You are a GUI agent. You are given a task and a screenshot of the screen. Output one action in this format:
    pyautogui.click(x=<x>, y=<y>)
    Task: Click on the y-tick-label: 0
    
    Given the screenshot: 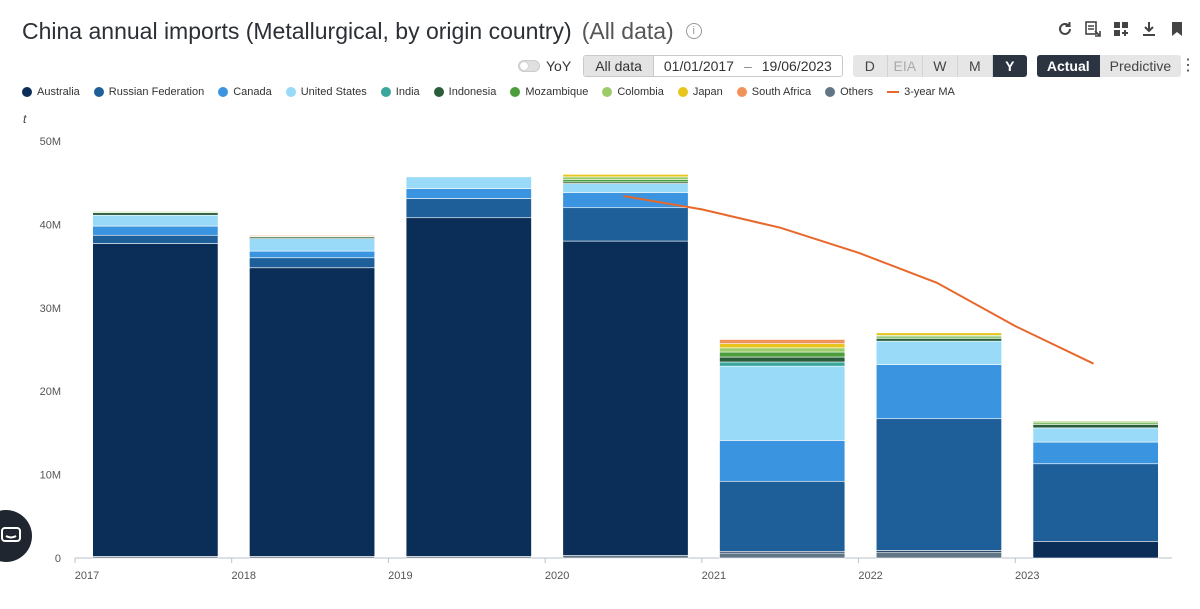 What is the action you would take?
    pyautogui.click(x=58, y=559)
    